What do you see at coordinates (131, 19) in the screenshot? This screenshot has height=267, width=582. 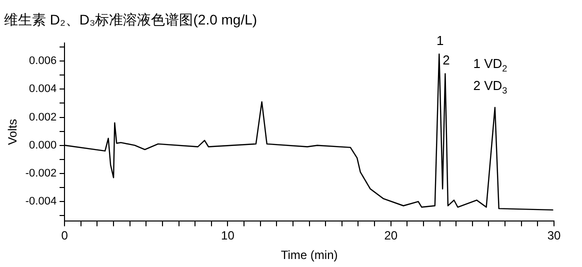 I see `chart-title: 维生素 D₂、D₃标准溶液色谱图(2.0 mg/L)` at bounding box center [131, 19].